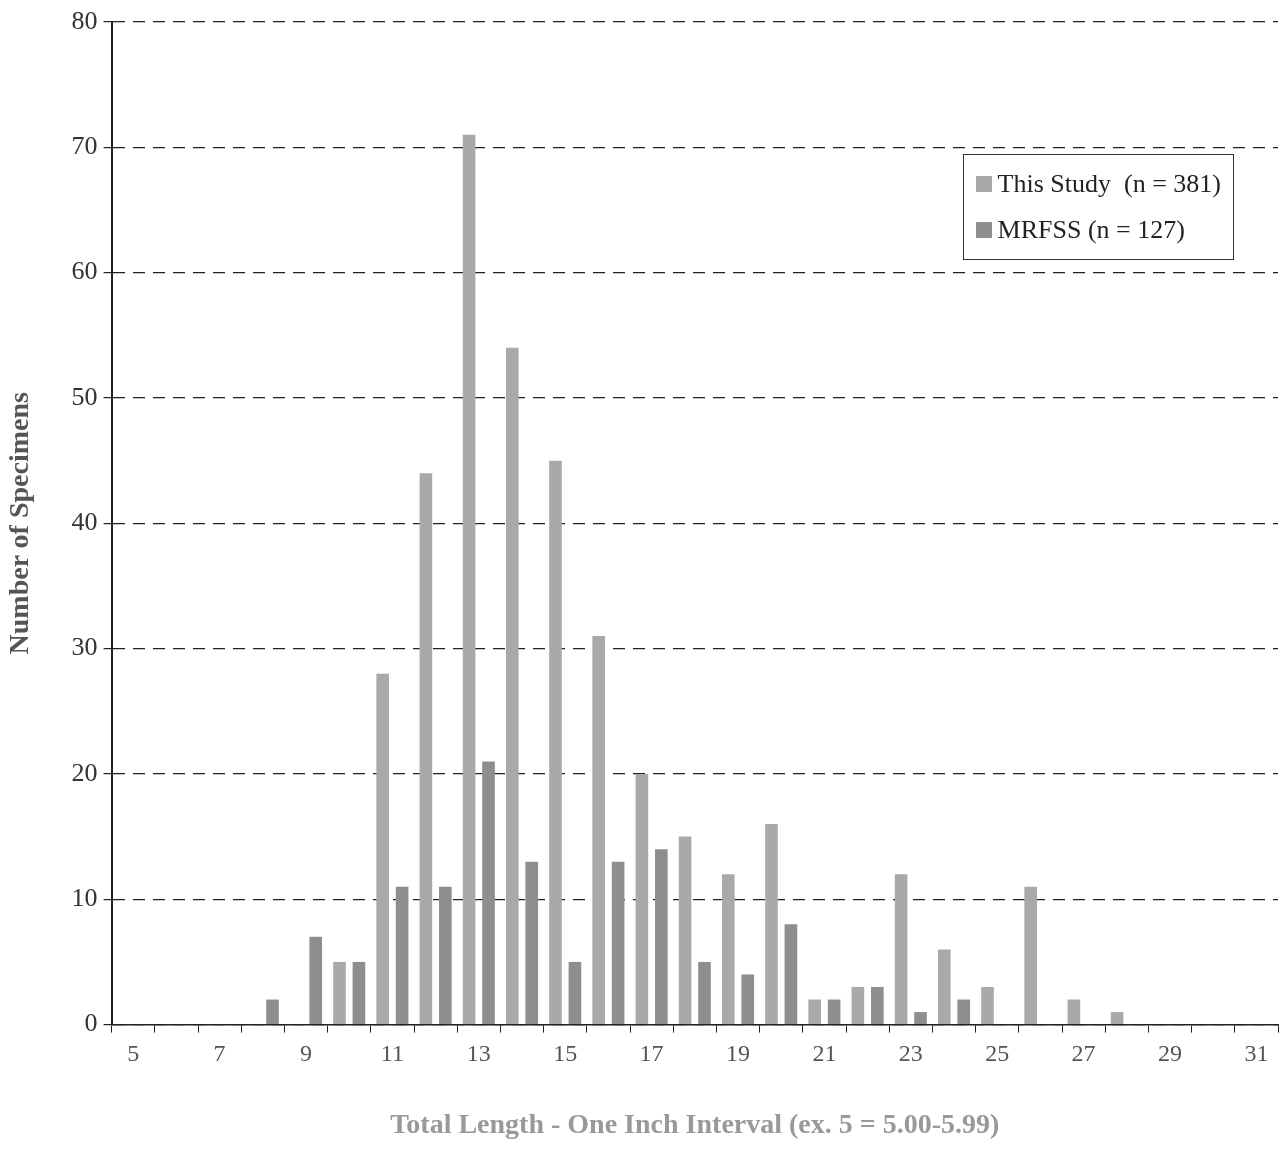  I want to click on y-tick-label: 10, so click(84, 898).